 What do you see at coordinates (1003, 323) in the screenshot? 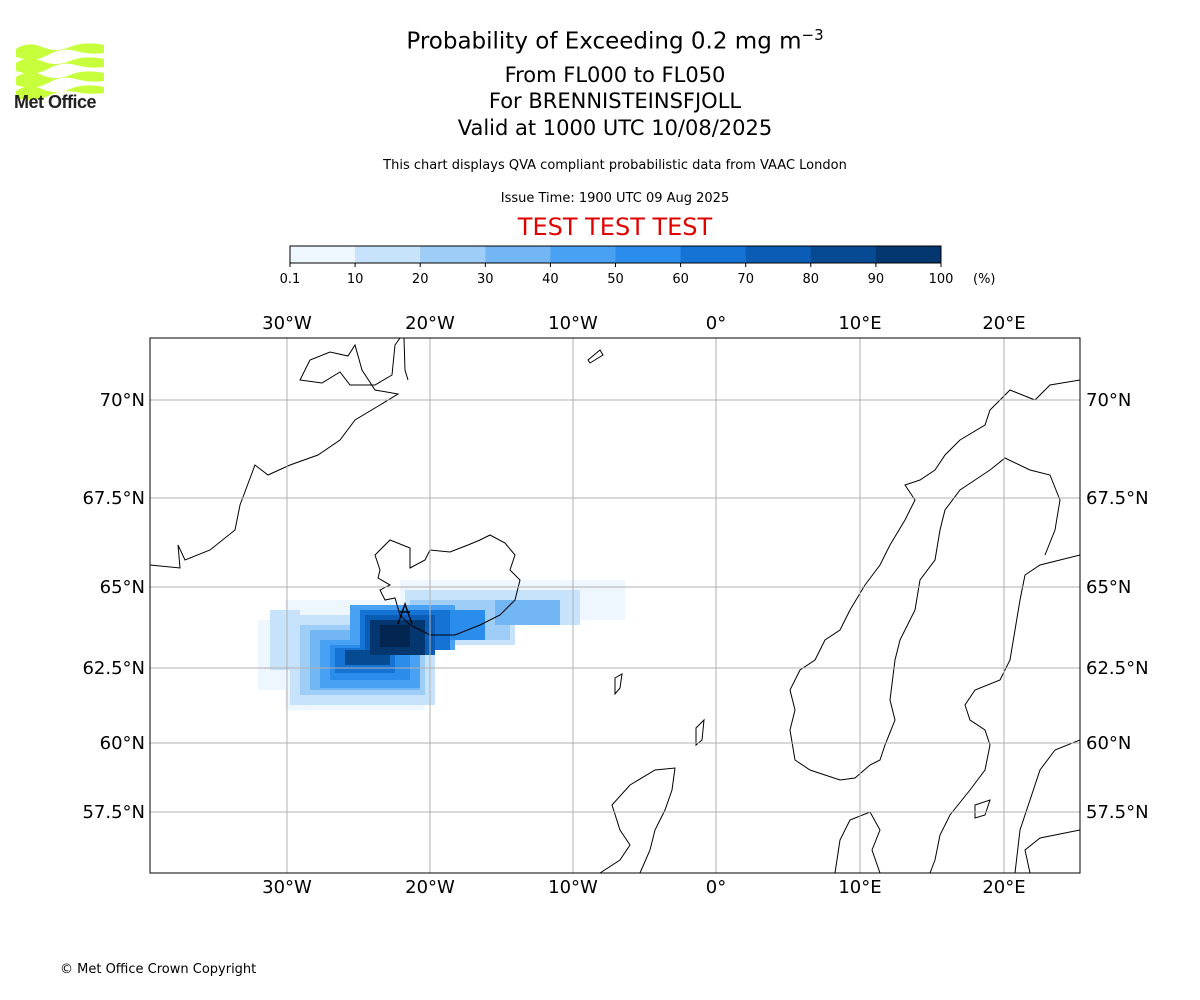
I see `lon-label-top: 20°E` at bounding box center [1003, 323].